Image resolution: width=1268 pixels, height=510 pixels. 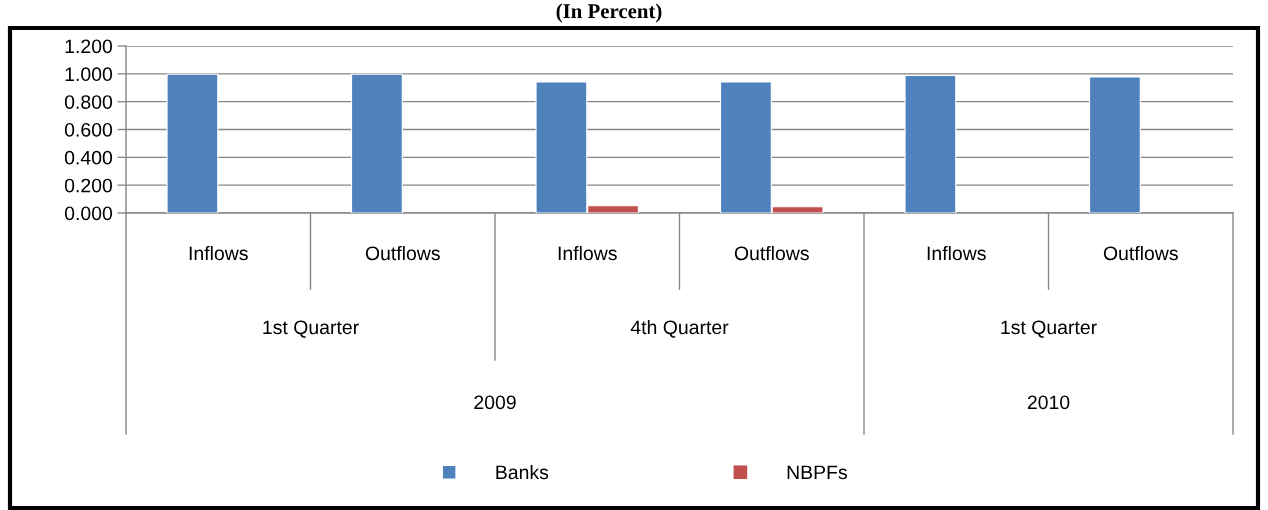 What do you see at coordinates (1048, 402) in the screenshot?
I see `text: 2010` at bounding box center [1048, 402].